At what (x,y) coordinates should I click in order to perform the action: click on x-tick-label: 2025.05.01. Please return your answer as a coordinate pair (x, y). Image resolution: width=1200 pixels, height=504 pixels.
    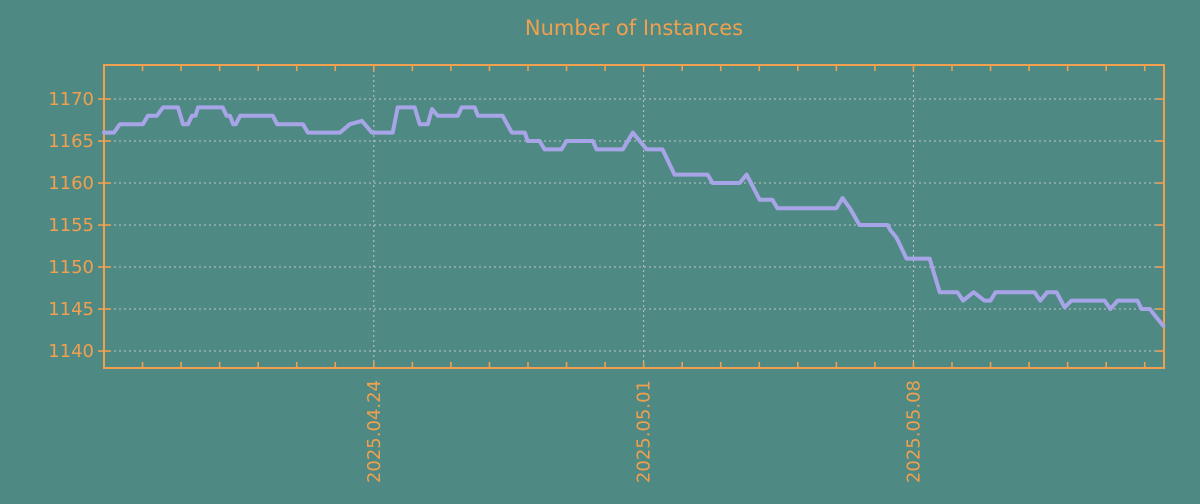
    Looking at the image, I should click on (644, 431).